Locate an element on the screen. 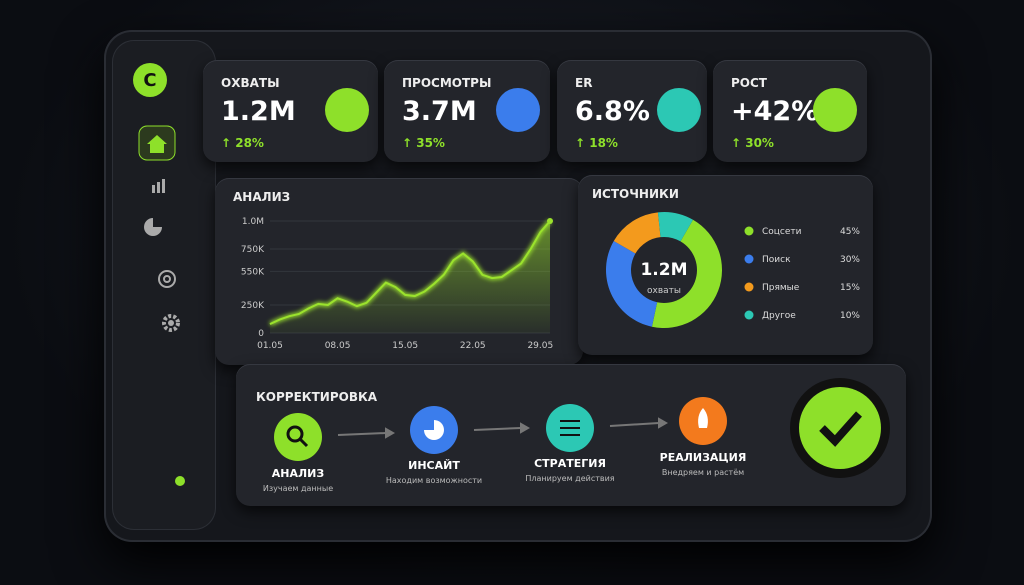 The image size is (1024, 585). target-icon is located at coordinates (167, 279).